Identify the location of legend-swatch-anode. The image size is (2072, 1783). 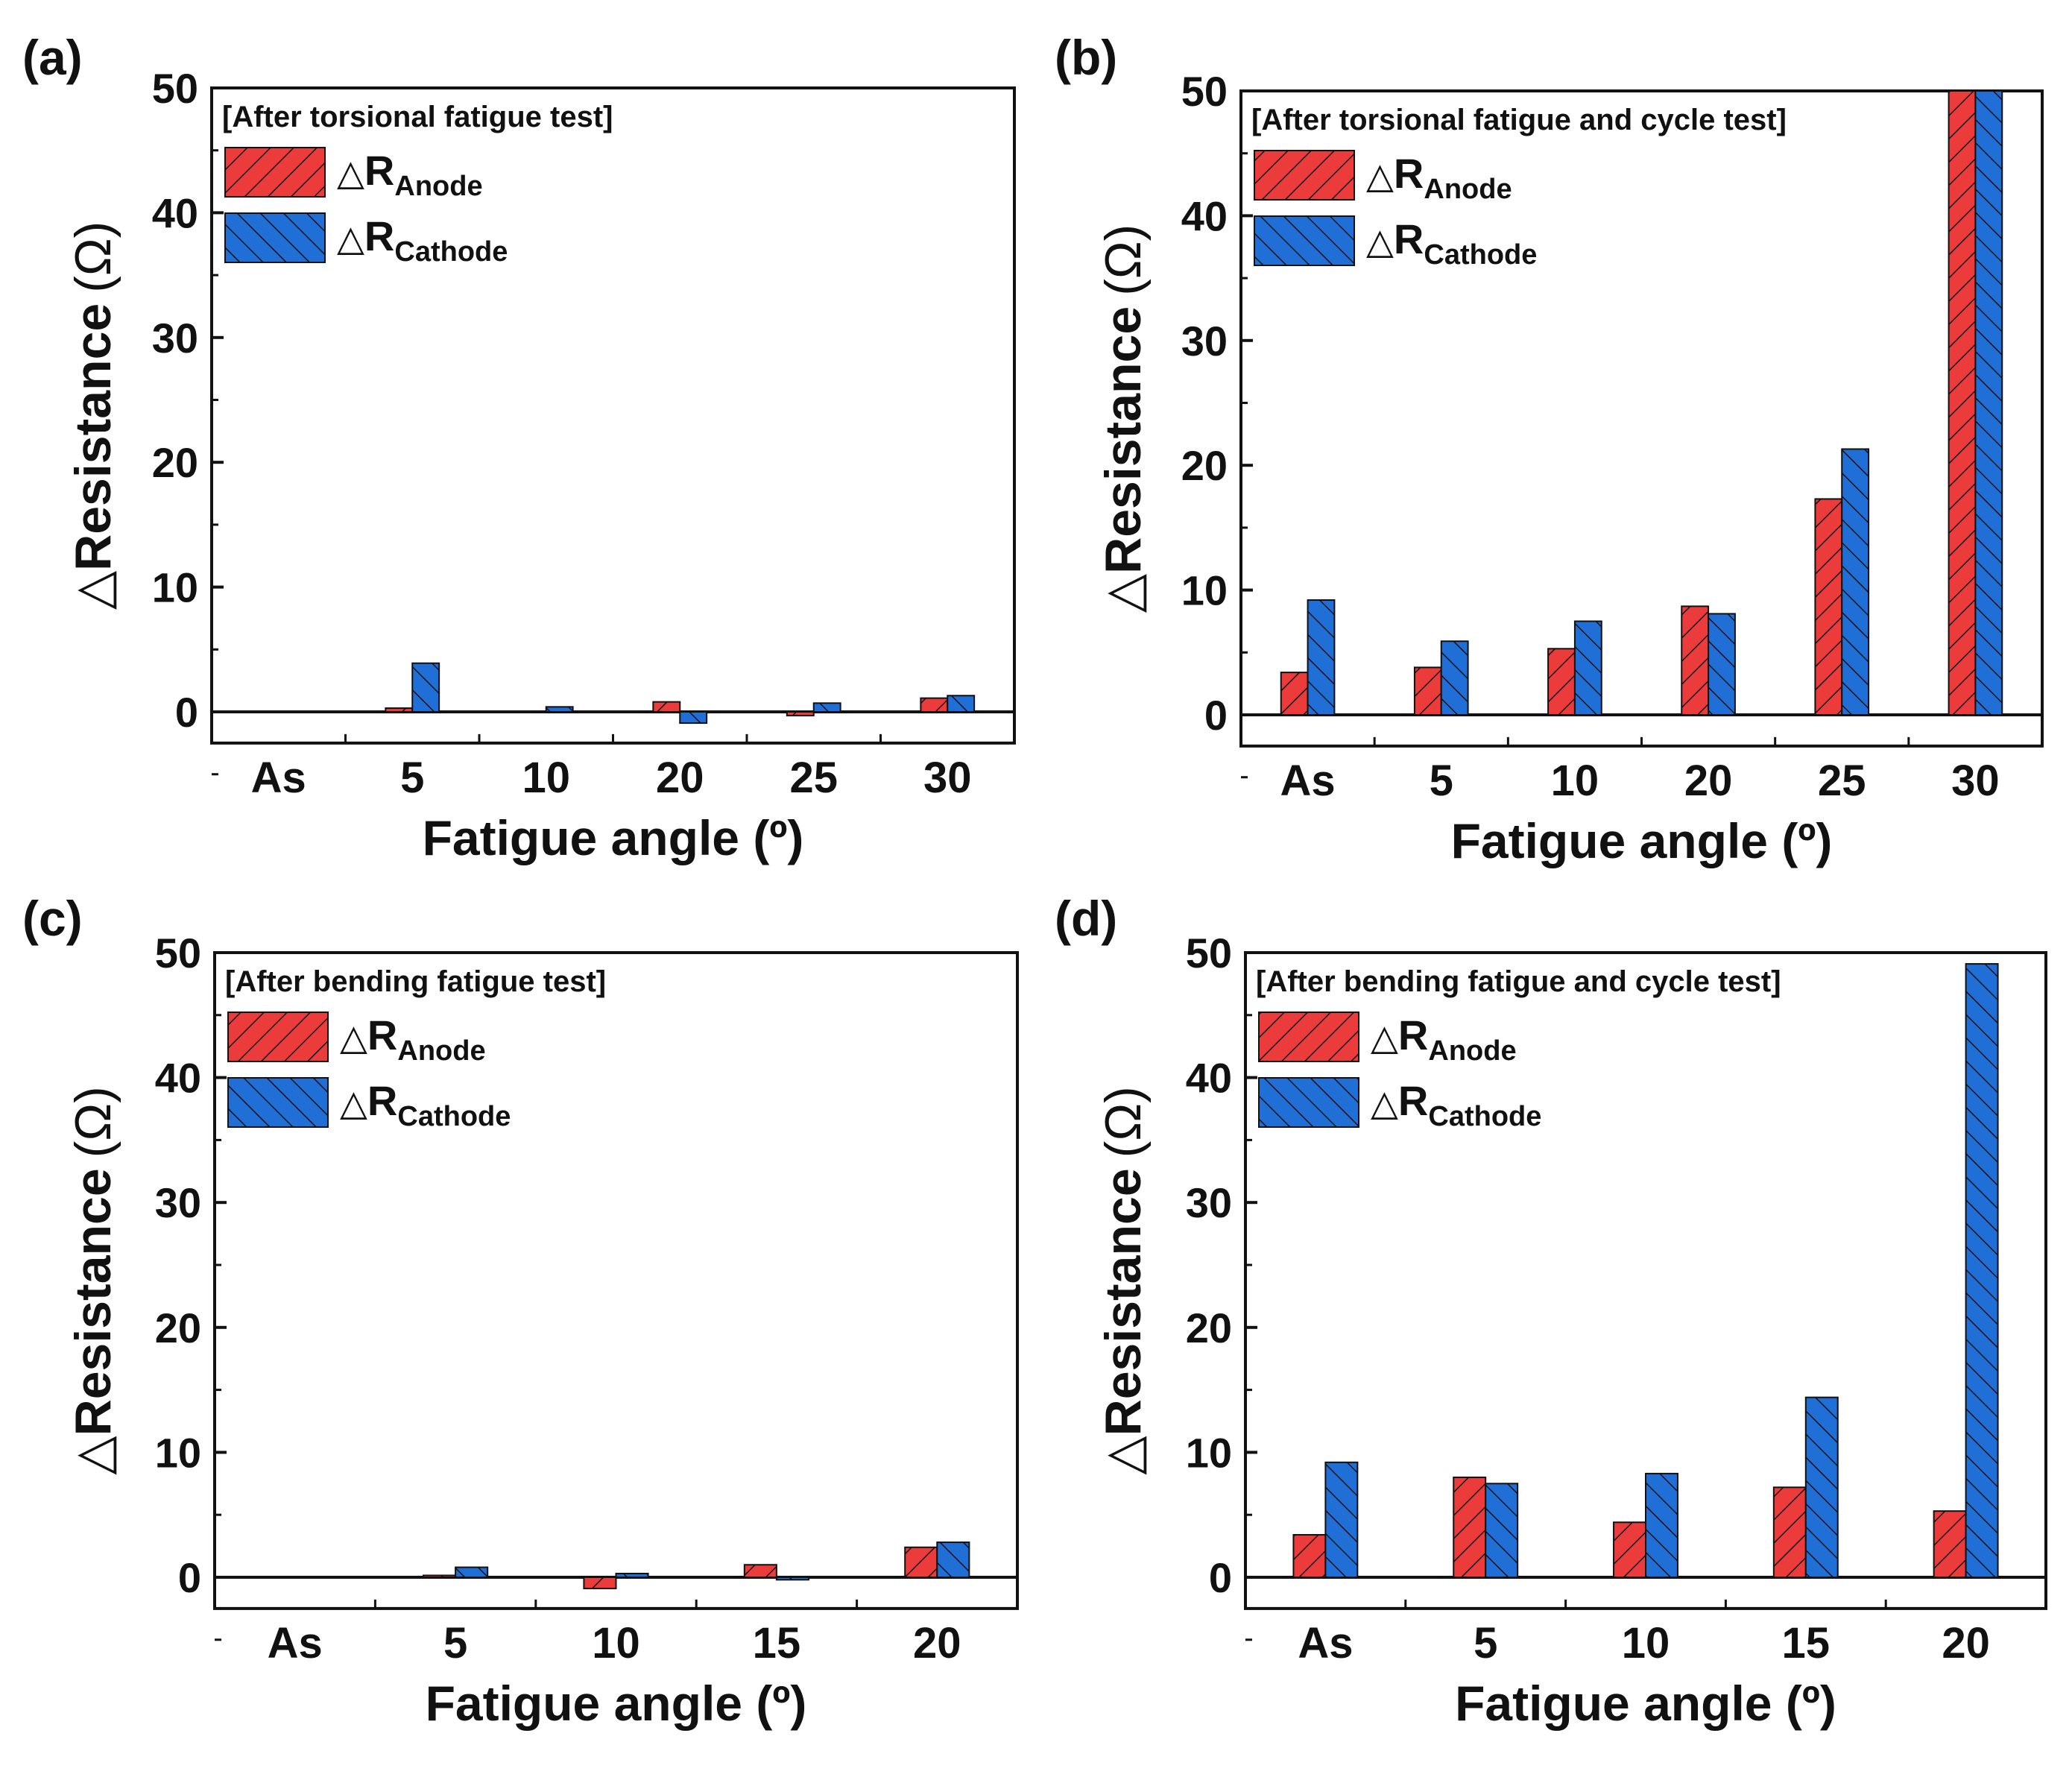
(275, 173).